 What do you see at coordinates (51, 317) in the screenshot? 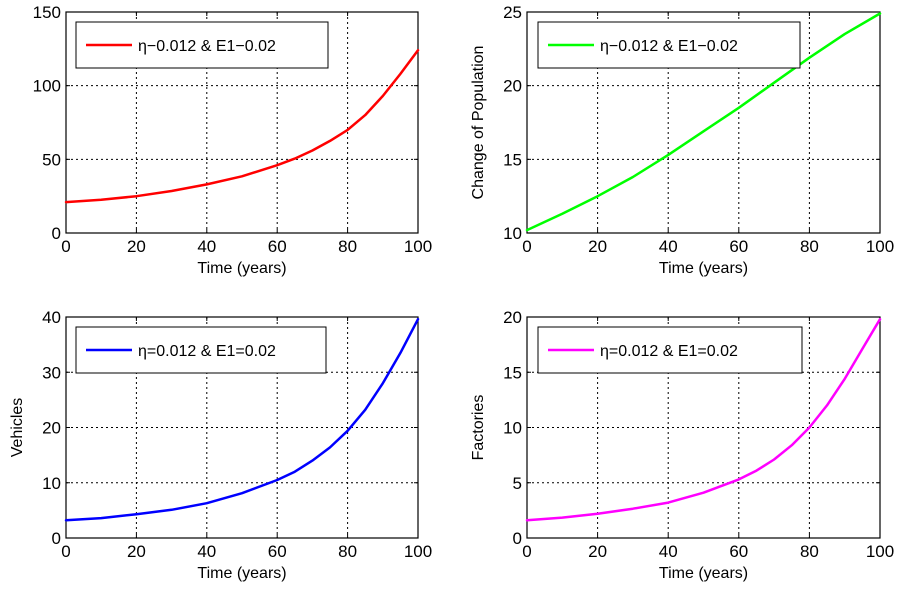
I see `y-tick-label: 40` at bounding box center [51, 317].